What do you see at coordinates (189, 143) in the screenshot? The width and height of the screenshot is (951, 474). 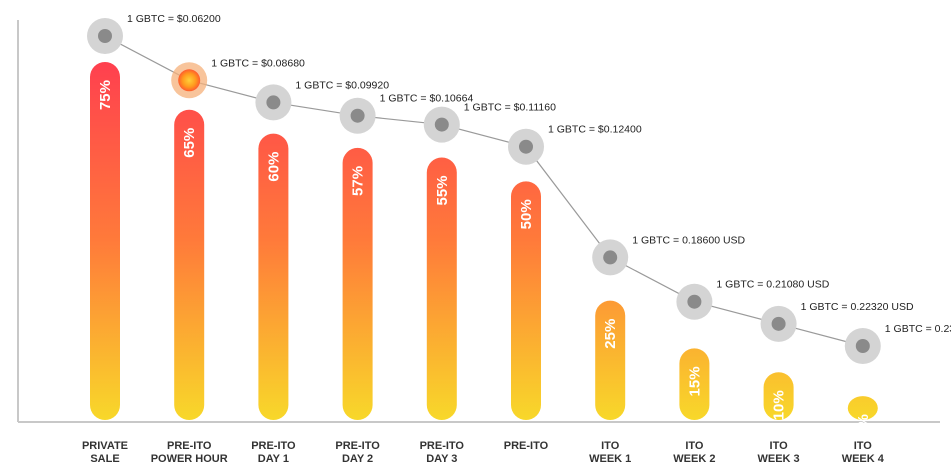 I see `bar-value-label: 65%` at bounding box center [189, 143].